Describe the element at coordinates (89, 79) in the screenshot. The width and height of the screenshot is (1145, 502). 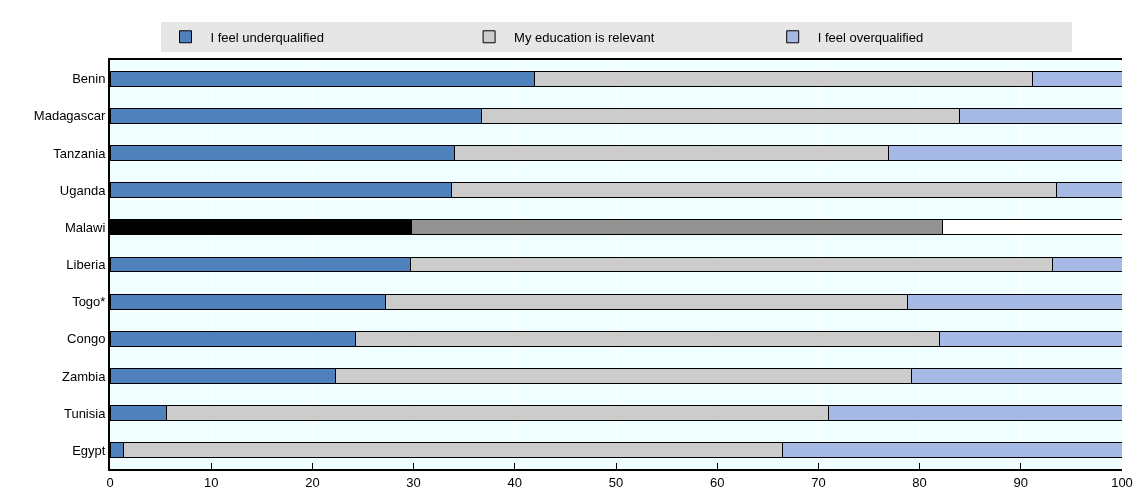
I see `y-tick-label: Benin` at that location.